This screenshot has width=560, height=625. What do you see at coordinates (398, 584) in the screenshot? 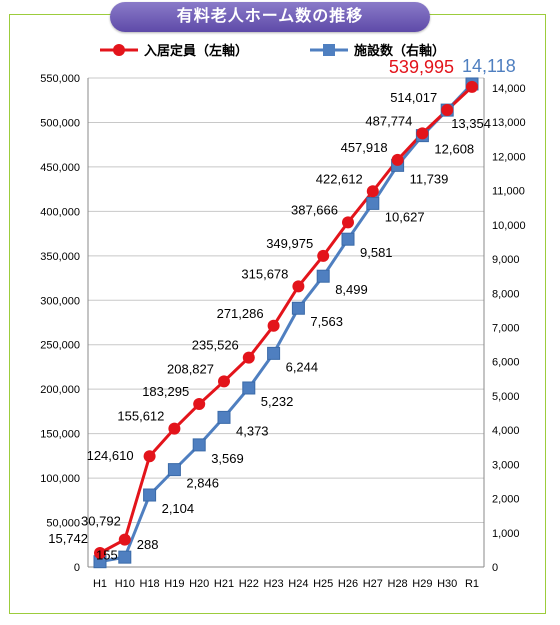
I see `x-tick-label: H28` at bounding box center [398, 584].